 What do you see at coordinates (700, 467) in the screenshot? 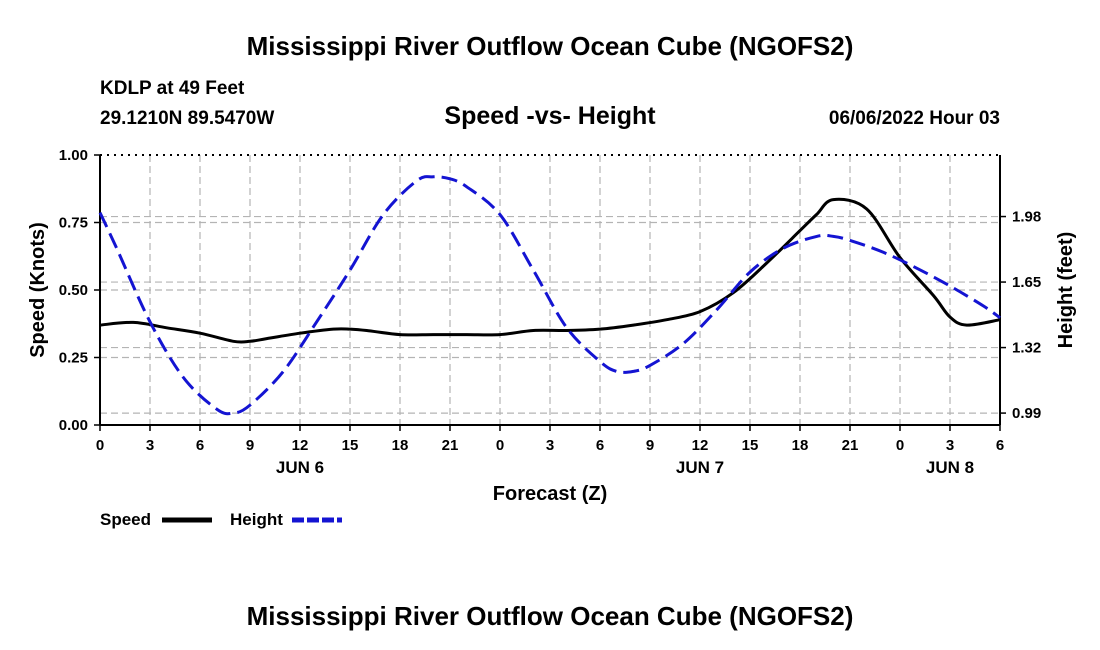
I see `x-date-label: JUN 7` at bounding box center [700, 467].